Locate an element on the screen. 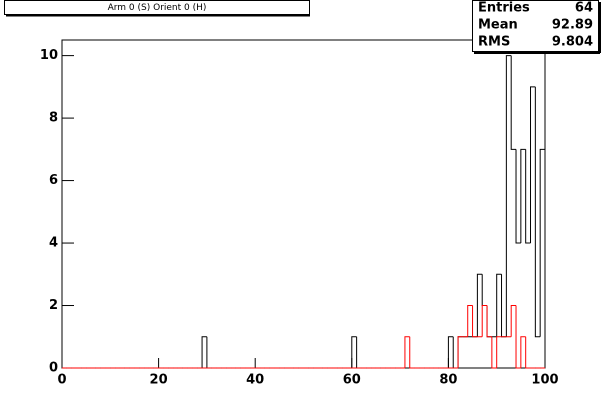 This screenshot has height=410, width=606. x-tick-label: 100 is located at coordinates (544, 380).